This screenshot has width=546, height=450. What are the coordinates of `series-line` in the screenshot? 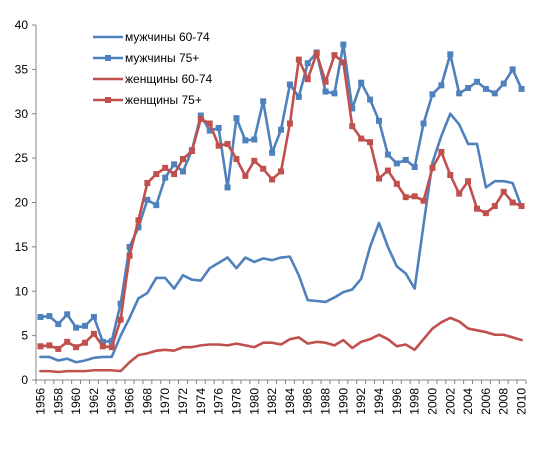 It's located at (281, 345).